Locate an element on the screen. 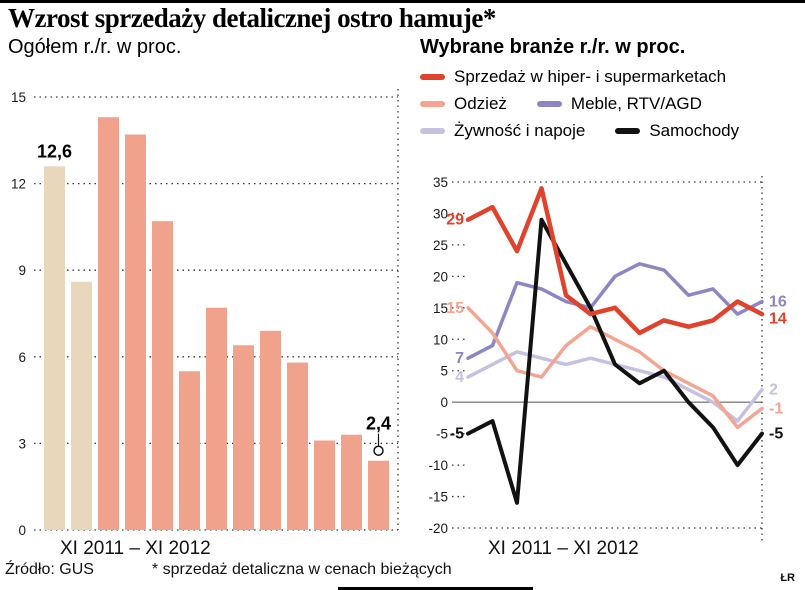 This screenshot has width=805, height=590. legend-row: Sprzedaż w hiper- i supermarketach is located at coordinates (612, 76).